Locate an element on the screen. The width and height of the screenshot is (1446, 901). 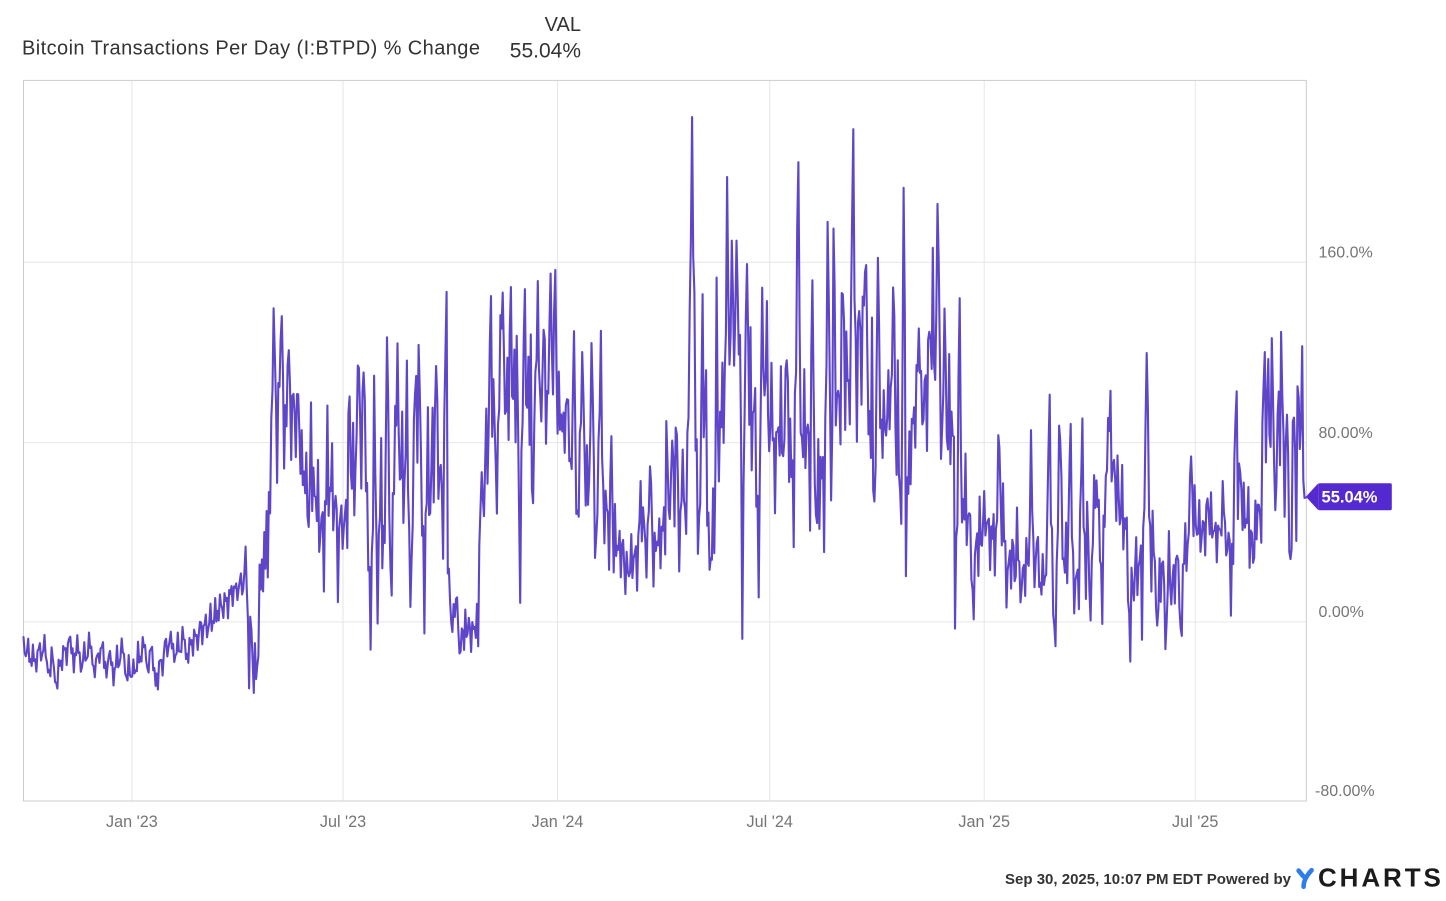
svg-text: 0.00% is located at coordinates (1341, 612).